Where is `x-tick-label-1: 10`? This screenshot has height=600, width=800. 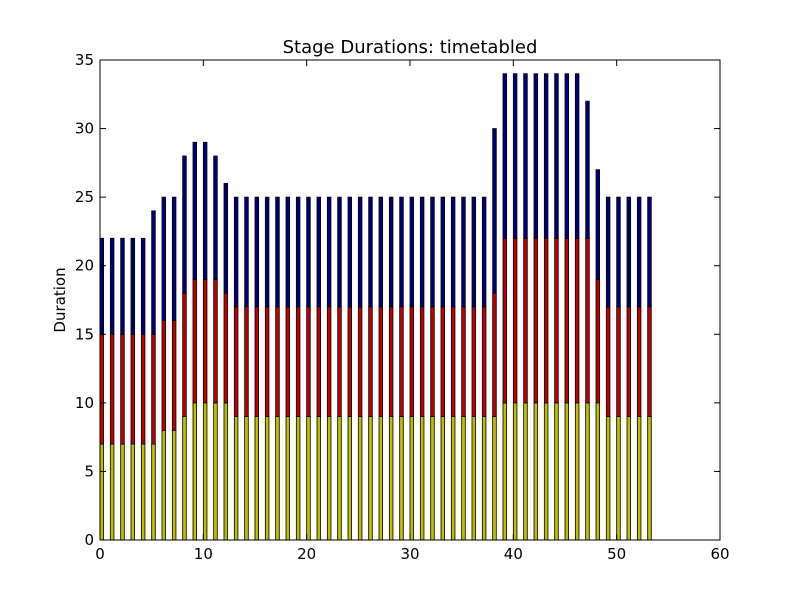
x-tick-label-1: 10 is located at coordinates (203, 554).